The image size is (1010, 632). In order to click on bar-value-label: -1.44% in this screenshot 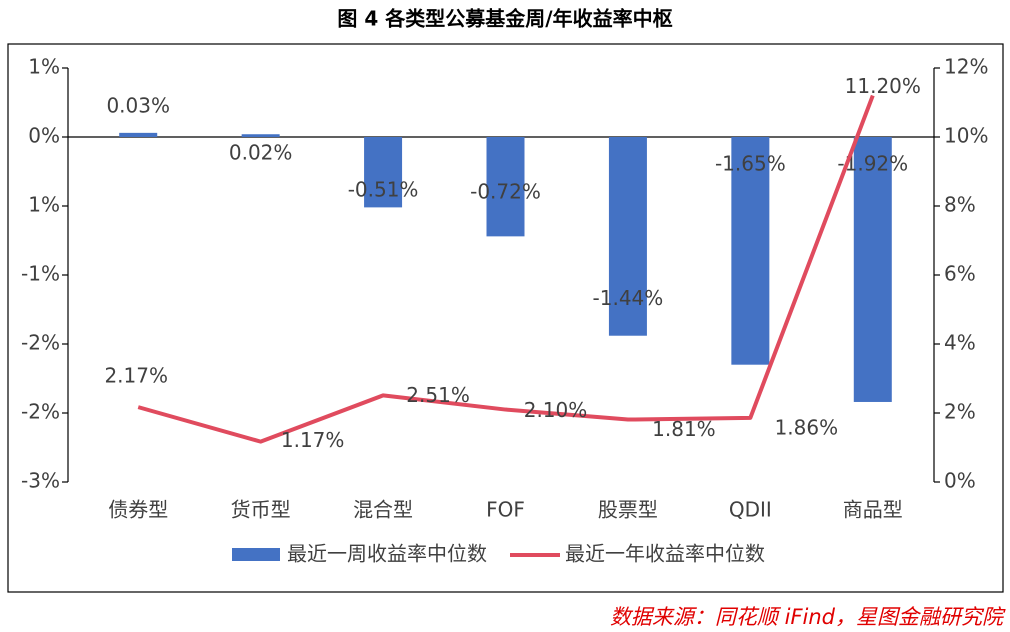, I will do `click(628, 298)`.